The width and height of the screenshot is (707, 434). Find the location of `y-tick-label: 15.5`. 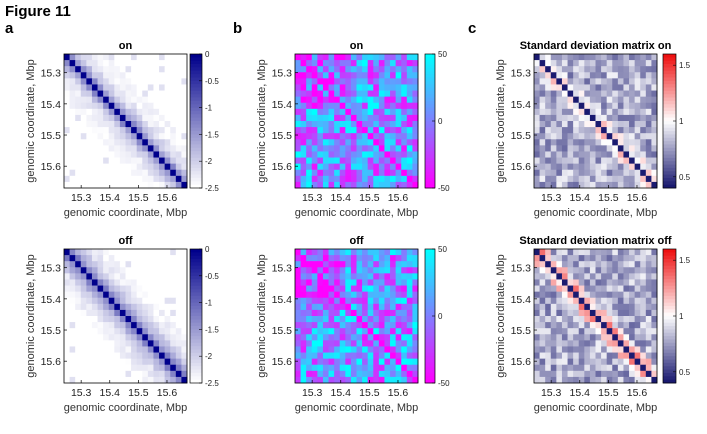

y-tick-label: 15.5 is located at coordinates (51, 136).